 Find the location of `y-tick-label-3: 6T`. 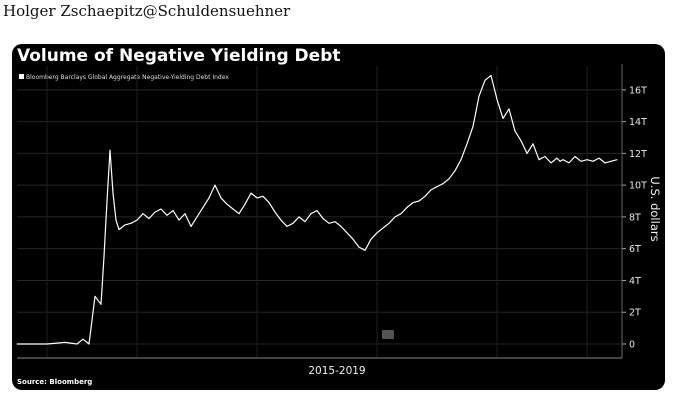

y-tick-label-3: 6T is located at coordinates (635, 249).